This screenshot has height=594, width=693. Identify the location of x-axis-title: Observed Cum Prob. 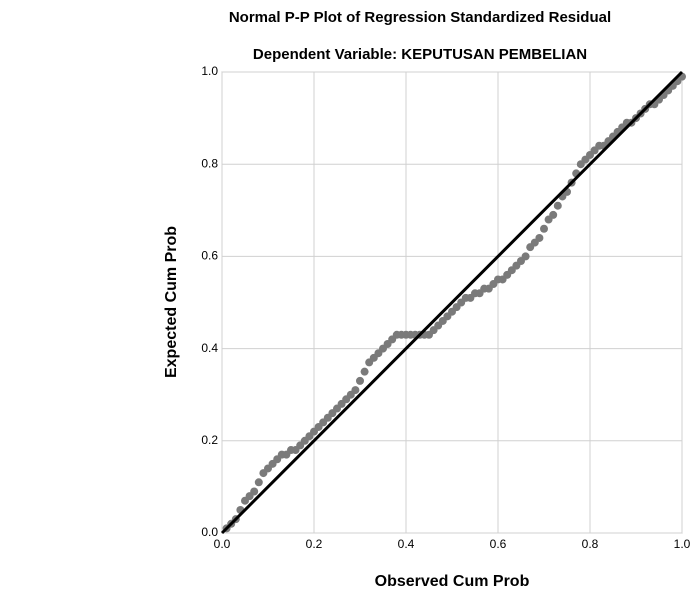
(452, 581).